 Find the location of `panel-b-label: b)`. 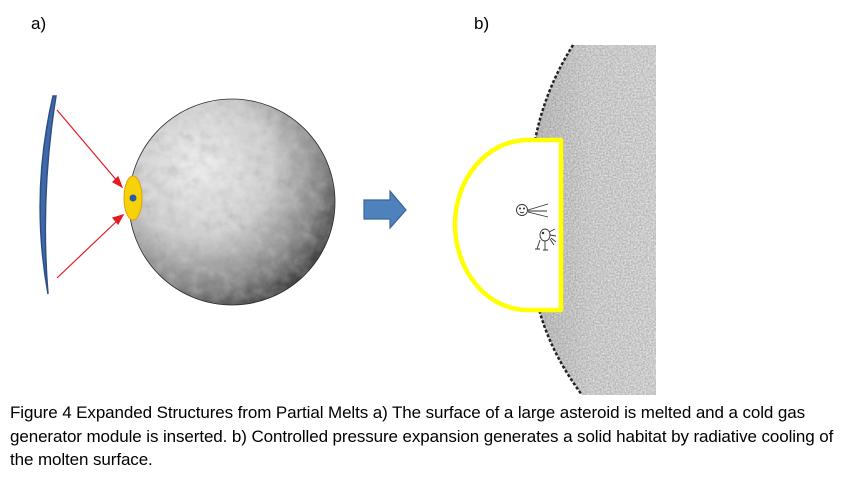

panel-b-label: b) is located at coordinates (482, 23).